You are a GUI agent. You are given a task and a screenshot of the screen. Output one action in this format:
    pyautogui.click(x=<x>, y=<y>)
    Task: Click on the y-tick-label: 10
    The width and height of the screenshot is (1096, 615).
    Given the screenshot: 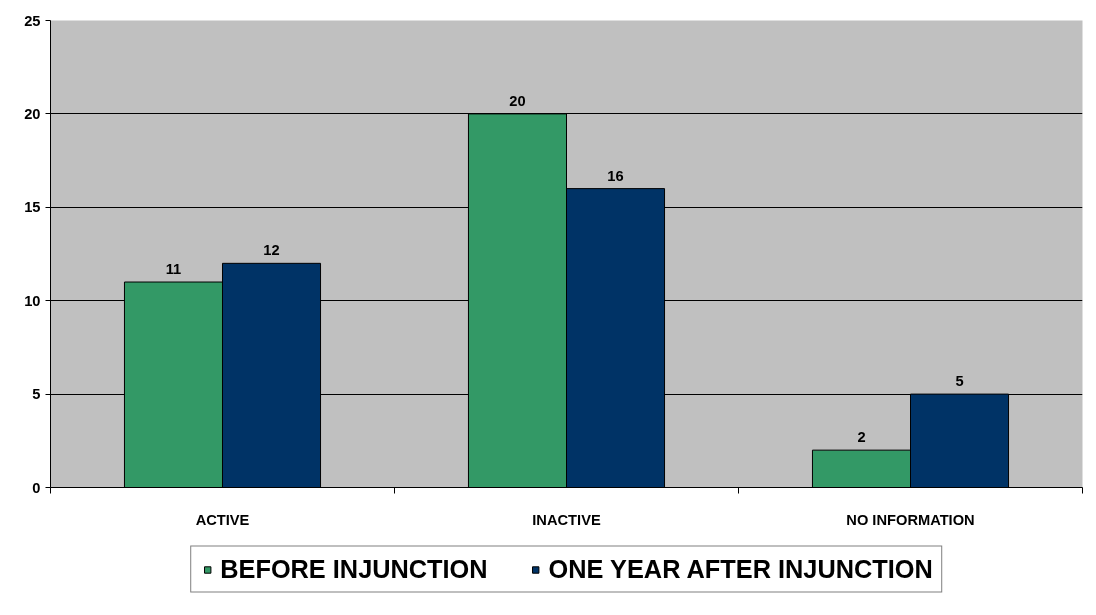 What is the action you would take?
    pyautogui.click(x=32, y=300)
    